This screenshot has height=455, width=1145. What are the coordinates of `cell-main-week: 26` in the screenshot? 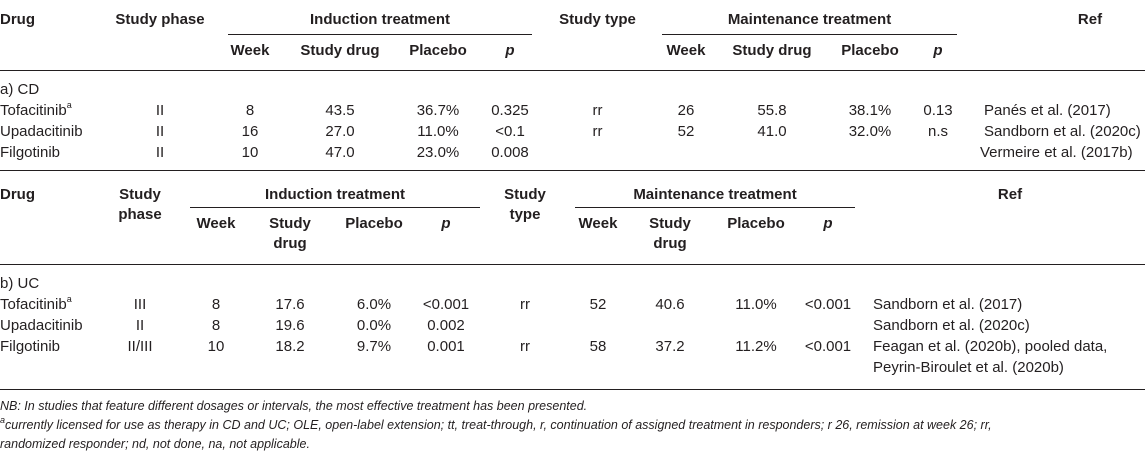 It's located at (686, 110).